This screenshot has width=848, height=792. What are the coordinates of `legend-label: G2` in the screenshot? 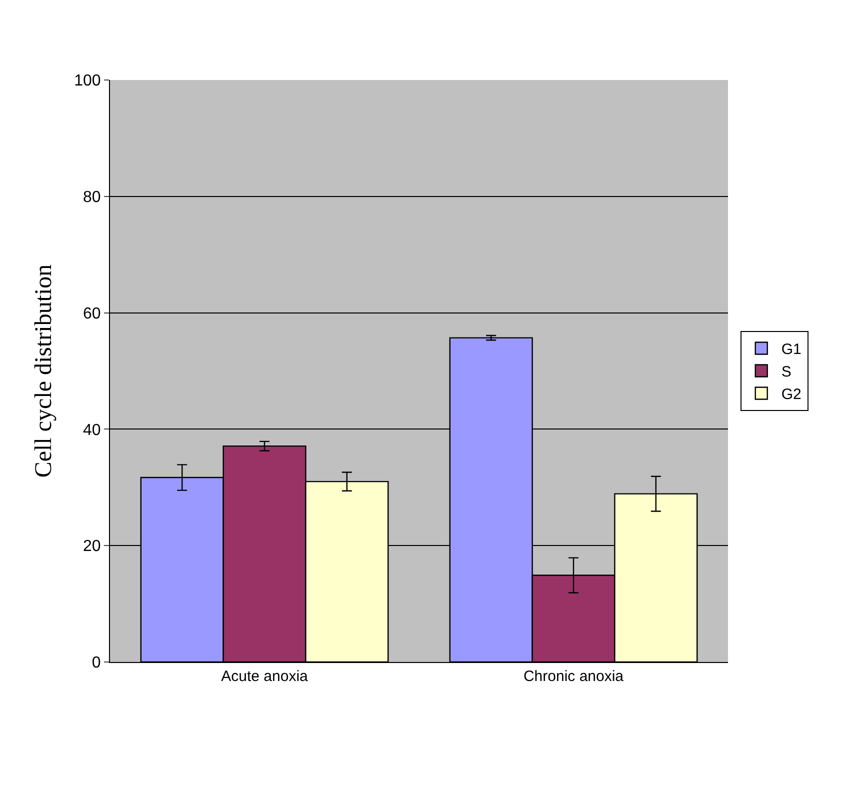 It's located at (791, 395).